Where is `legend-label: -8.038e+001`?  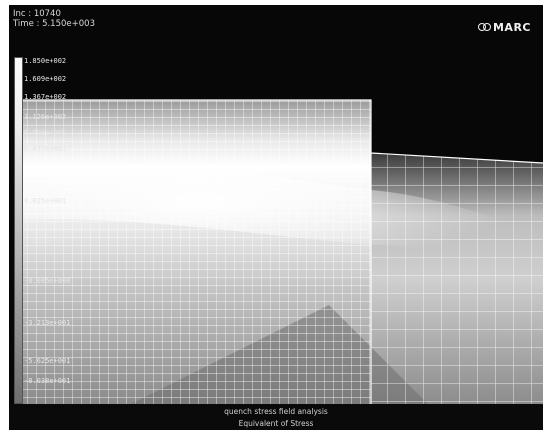 legend-label: -8.038e+001 is located at coordinates (47, 381).